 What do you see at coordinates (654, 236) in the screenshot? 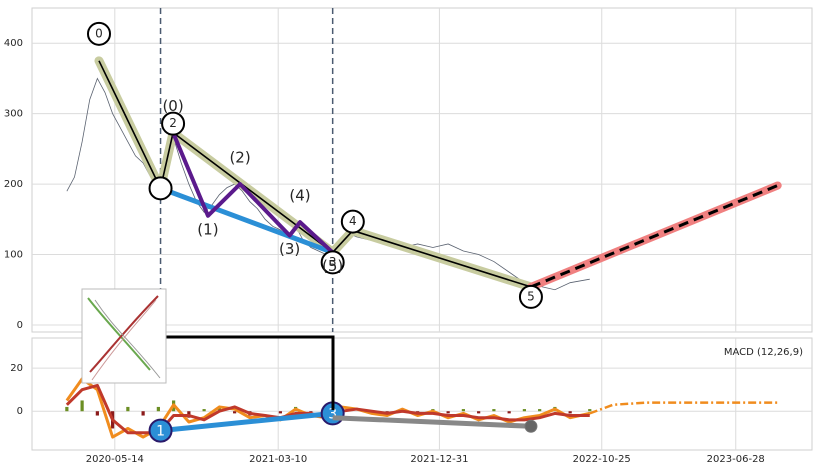
I see `projection-line` at bounding box center [654, 236].